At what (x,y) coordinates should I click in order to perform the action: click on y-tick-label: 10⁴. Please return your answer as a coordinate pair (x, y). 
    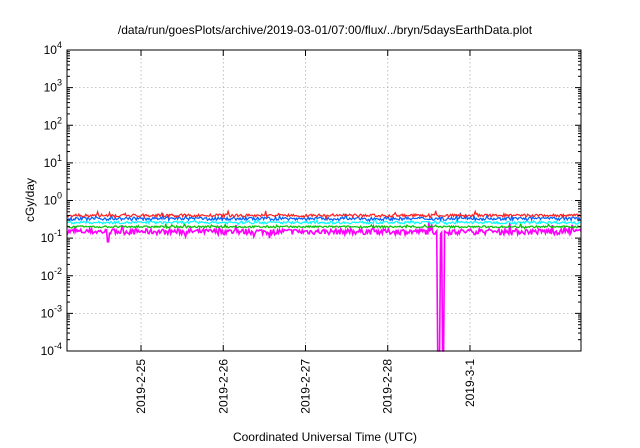
    Looking at the image, I should click on (53, 48).